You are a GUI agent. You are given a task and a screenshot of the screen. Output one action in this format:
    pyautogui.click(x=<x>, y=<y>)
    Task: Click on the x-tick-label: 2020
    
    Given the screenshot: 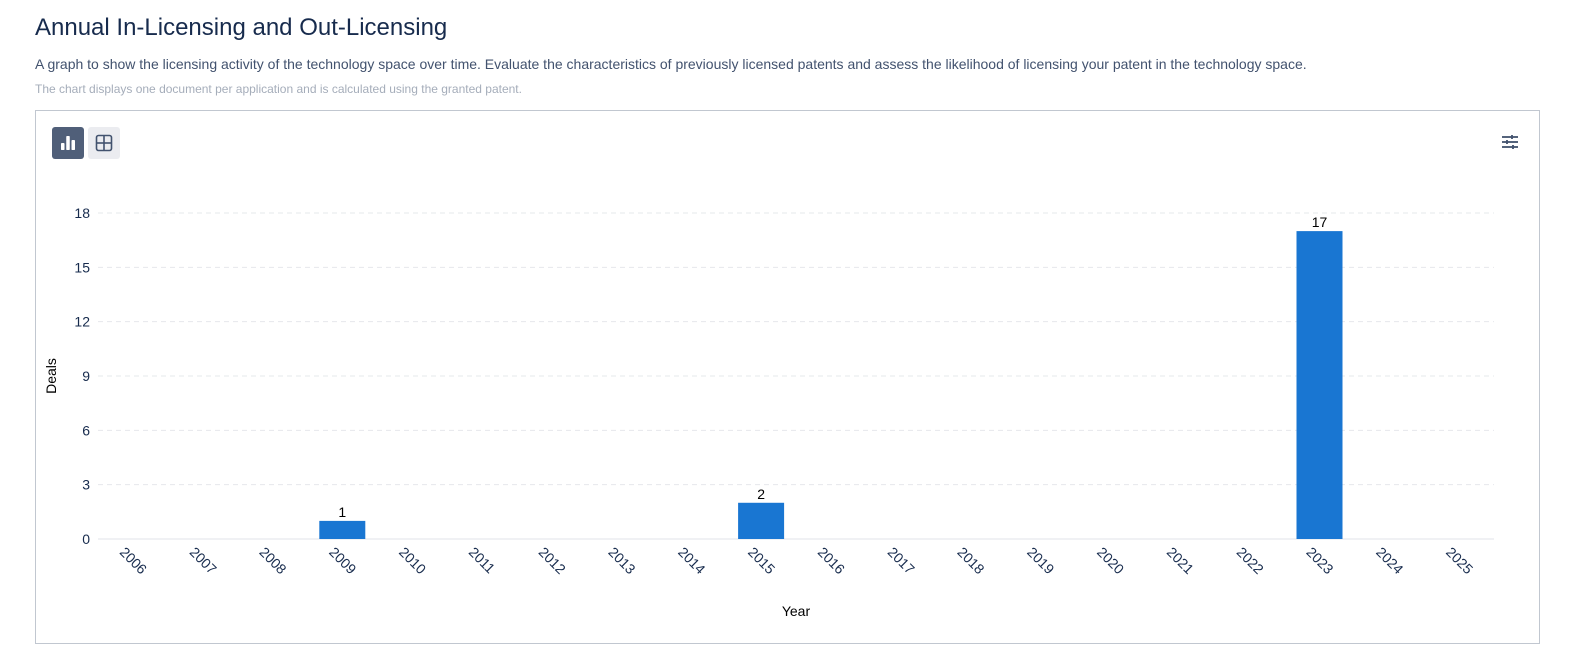 What is the action you would take?
    pyautogui.click(x=1110, y=560)
    